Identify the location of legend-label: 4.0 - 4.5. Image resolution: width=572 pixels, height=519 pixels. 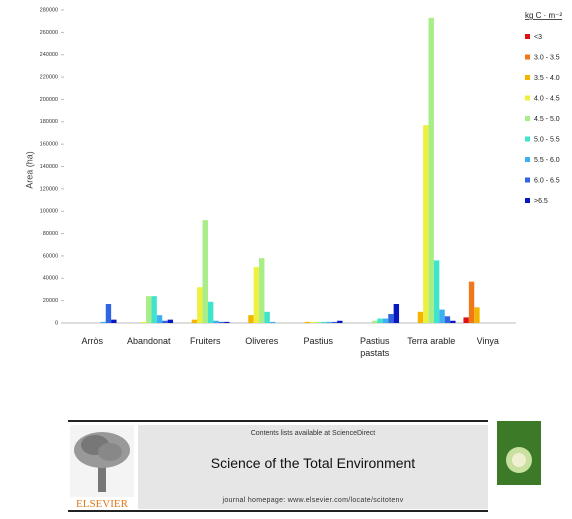
(547, 98).